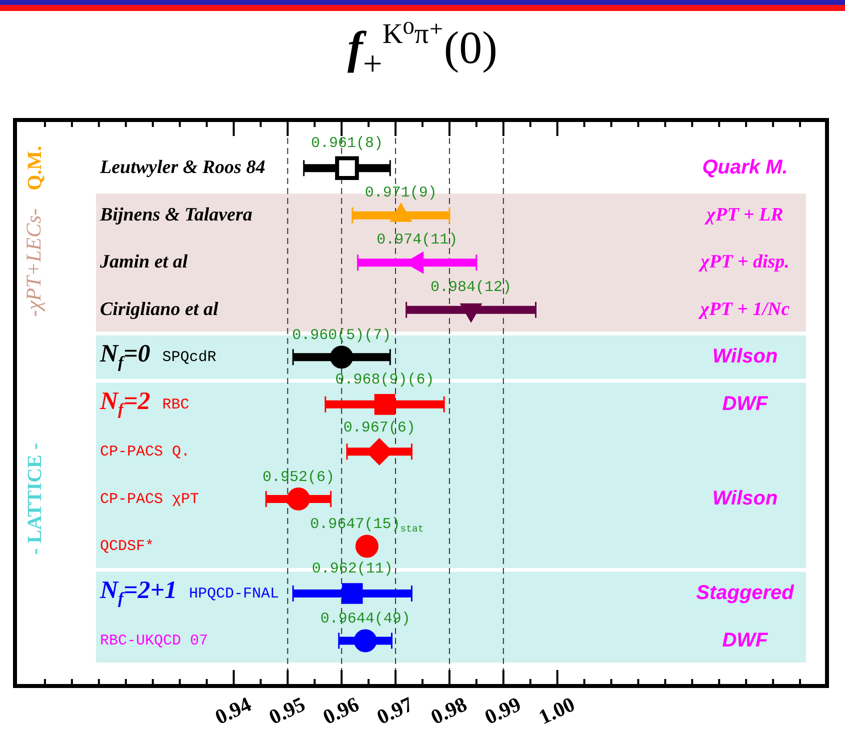  I want to click on x-tick-label: 0.99, so click(502, 711).